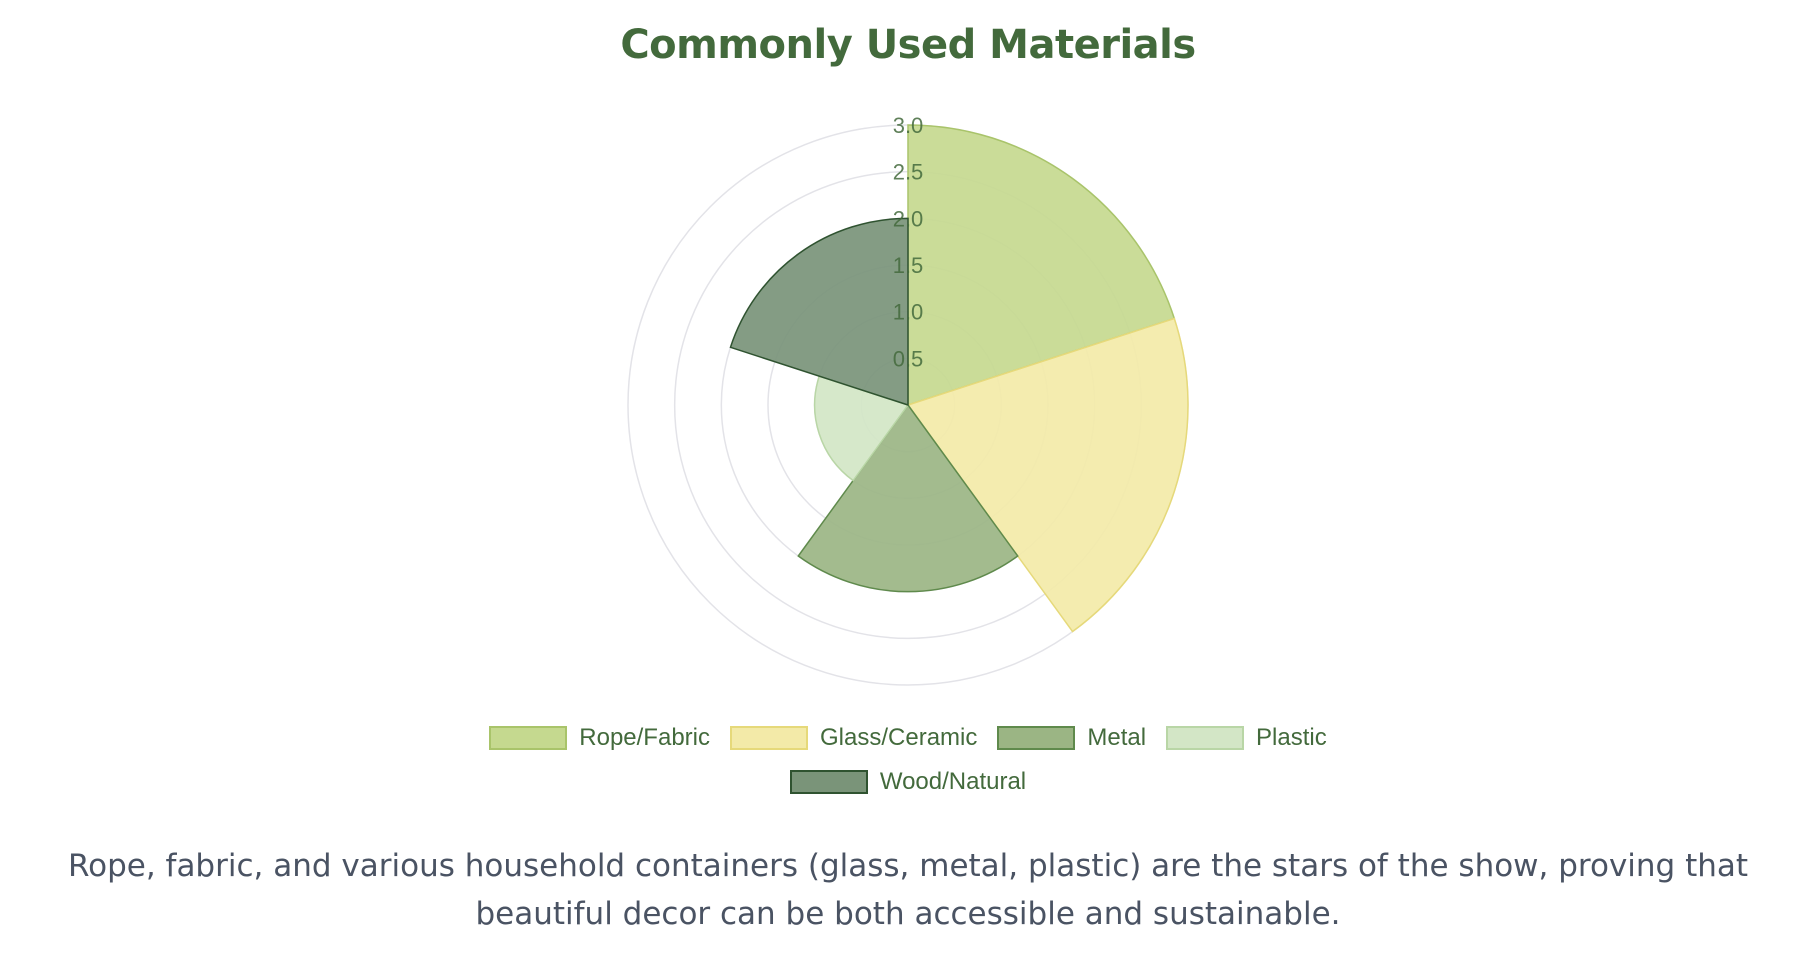 The image size is (1816, 956). What do you see at coordinates (908, 498) in the screenshot?
I see `sector-metal` at bounding box center [908, 498].